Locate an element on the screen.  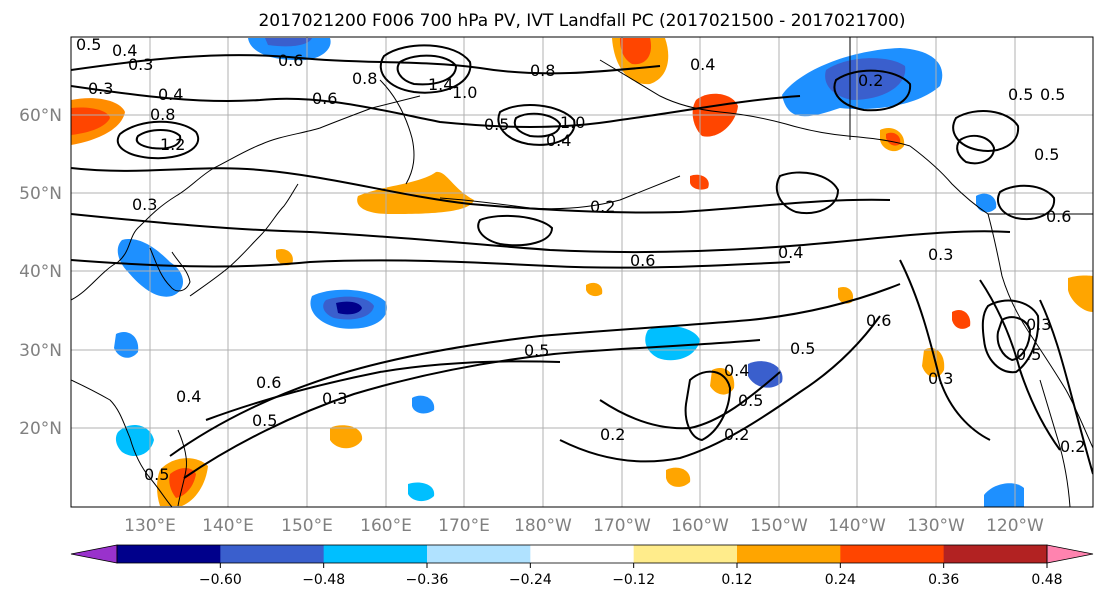
coast-philippines is located at coordinates (182, 468).